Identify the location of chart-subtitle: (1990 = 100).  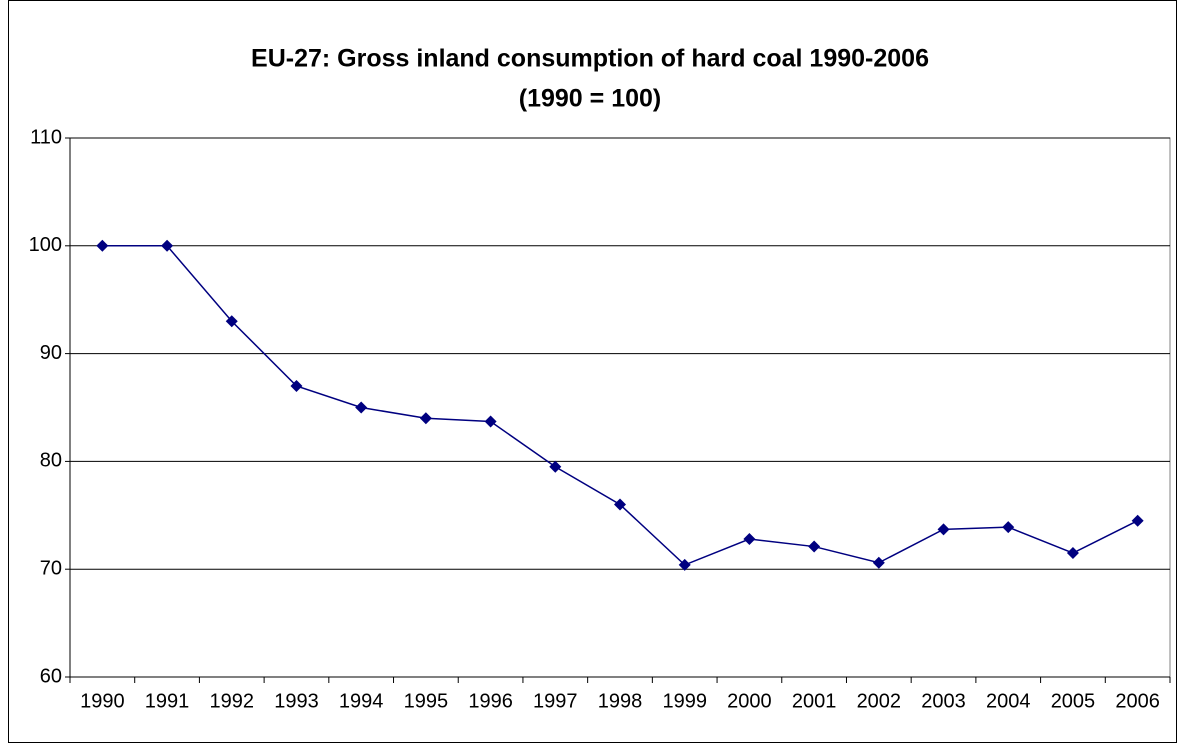
(590, 99).